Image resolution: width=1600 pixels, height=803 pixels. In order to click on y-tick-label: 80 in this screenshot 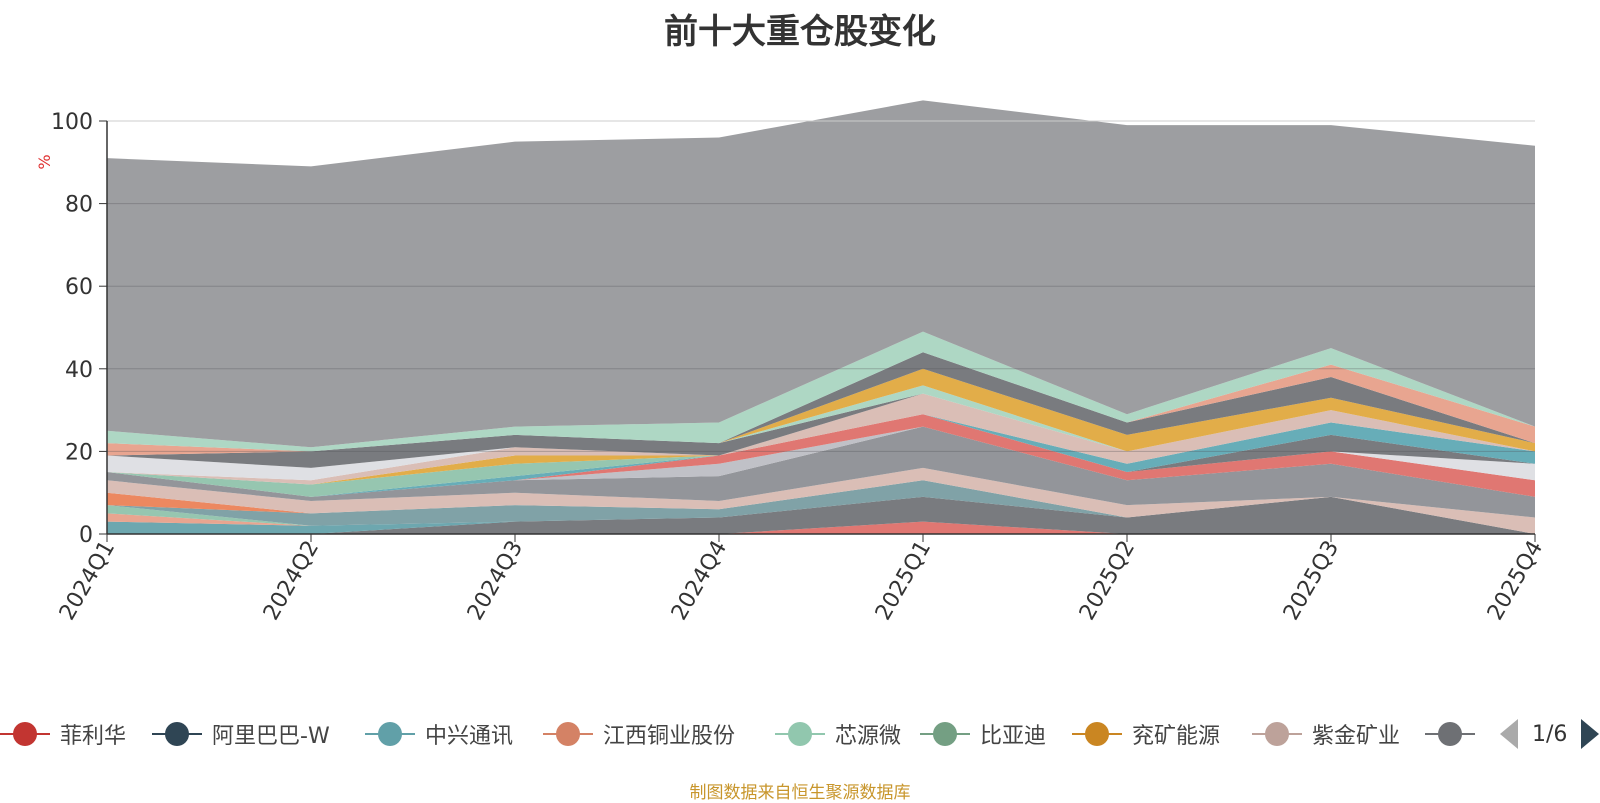, I will do `click(79, 205)`.